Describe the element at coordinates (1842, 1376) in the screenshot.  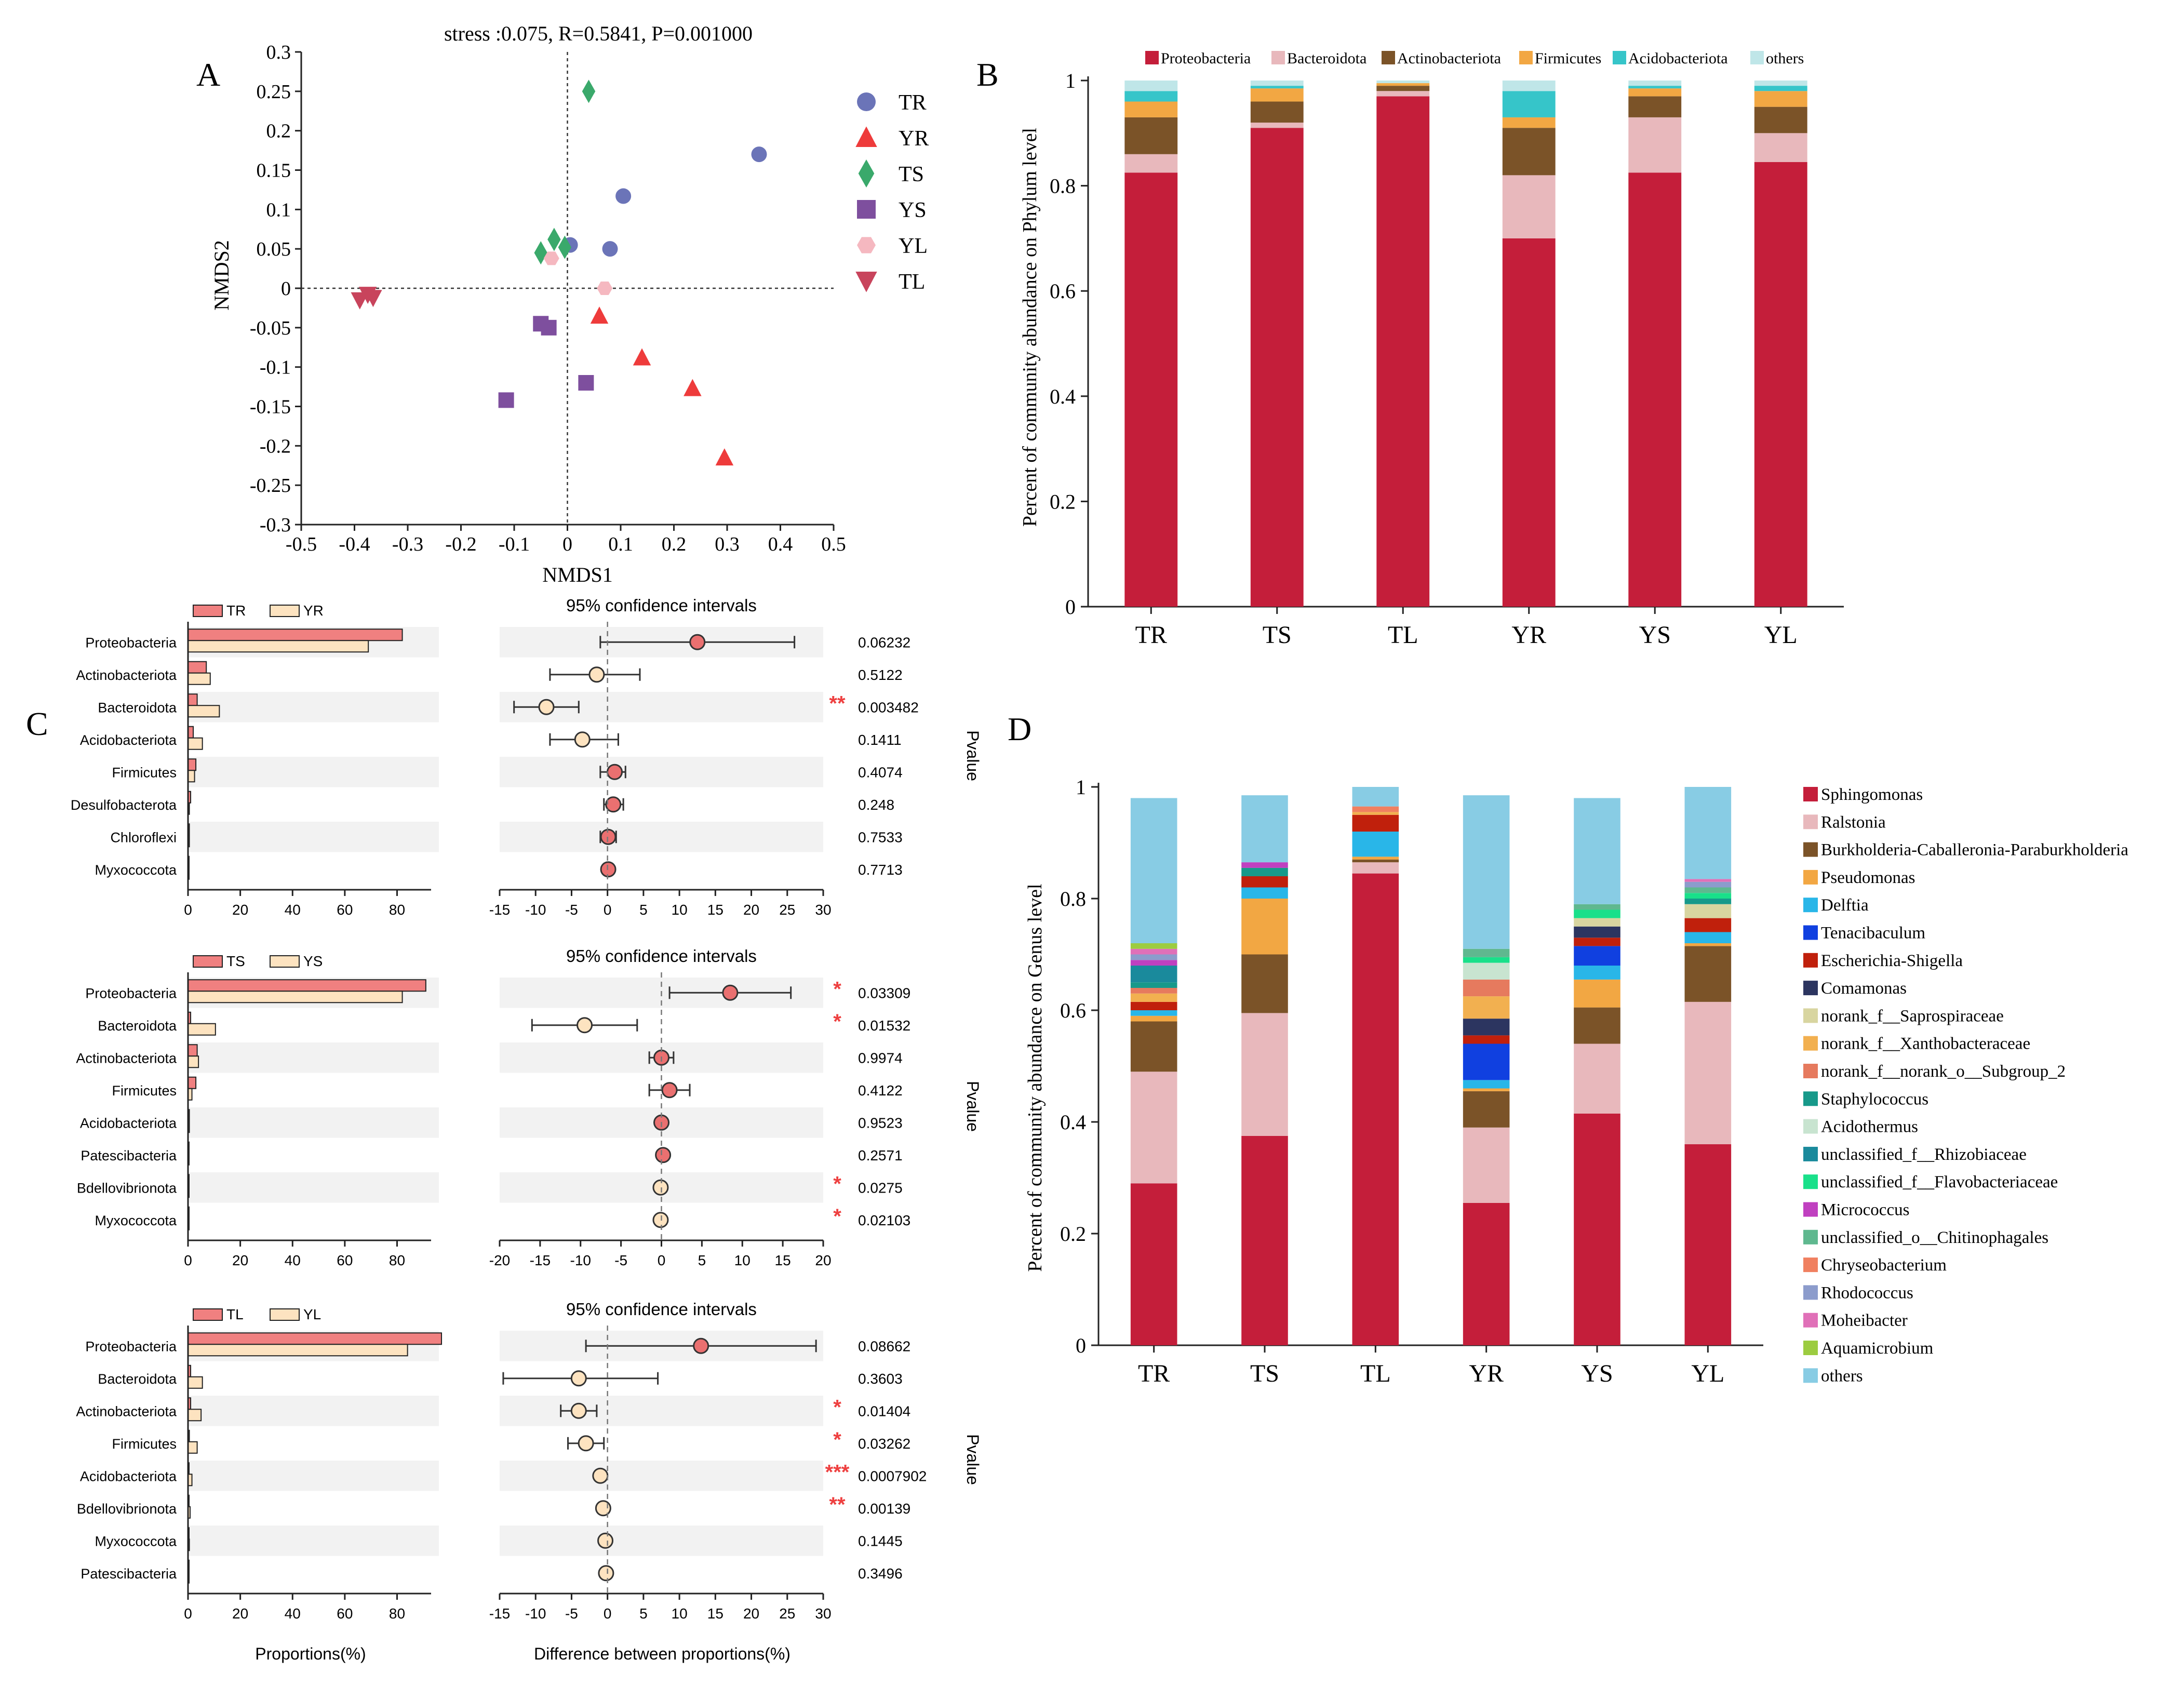
I see `legend-label: others` at that location.